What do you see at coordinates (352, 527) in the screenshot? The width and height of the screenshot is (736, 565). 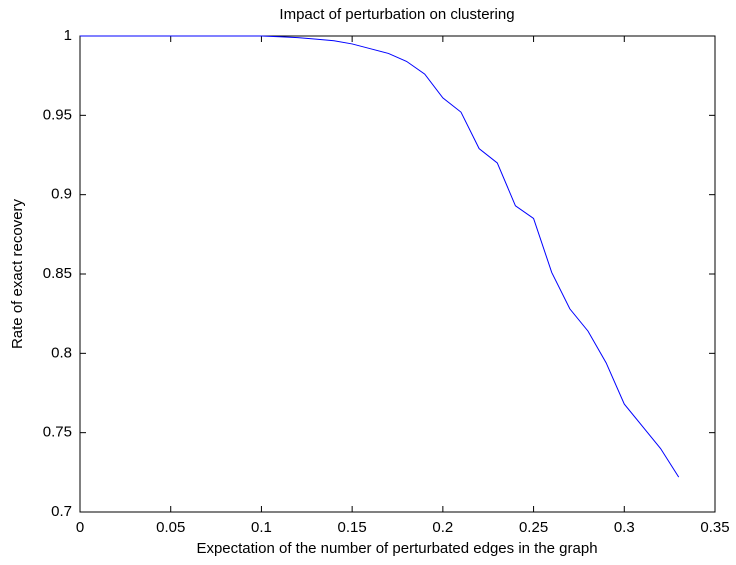 I see `x-tick-label: 0.15` at bounding box center [352, 527].